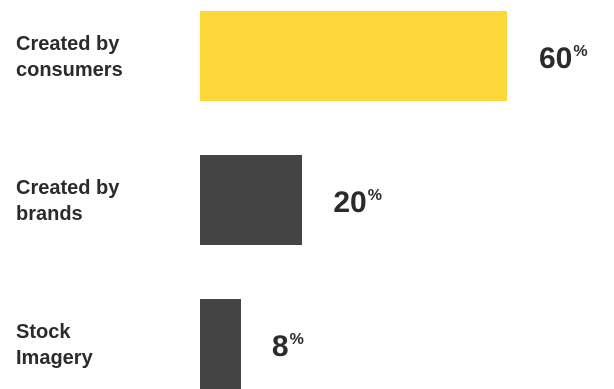 The width and height of the screenshot is (614, 389). What do you see at coordinates (280, 346) in the screenshot?
I see `data-label-value: 8` at bounding box center [280, 346].